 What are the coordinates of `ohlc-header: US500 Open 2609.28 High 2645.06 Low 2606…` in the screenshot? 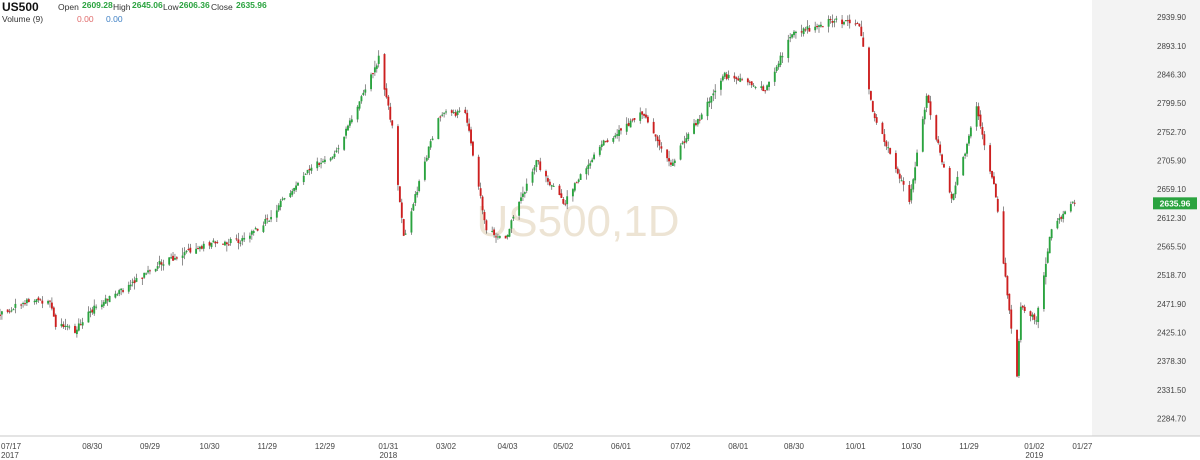 It's located at (202, 15).